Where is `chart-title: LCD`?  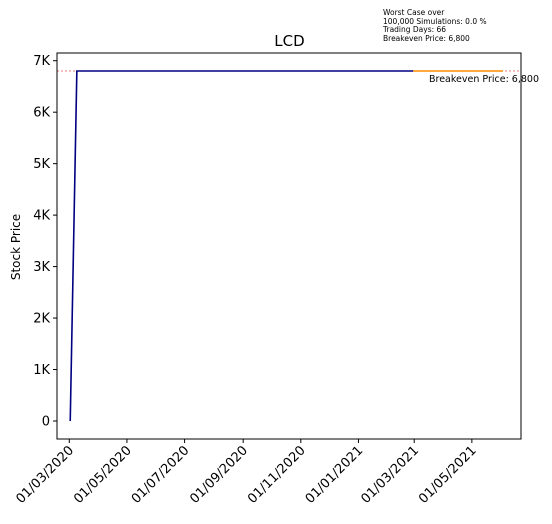
chart-title: LCD is located at coordinates (289, 41).